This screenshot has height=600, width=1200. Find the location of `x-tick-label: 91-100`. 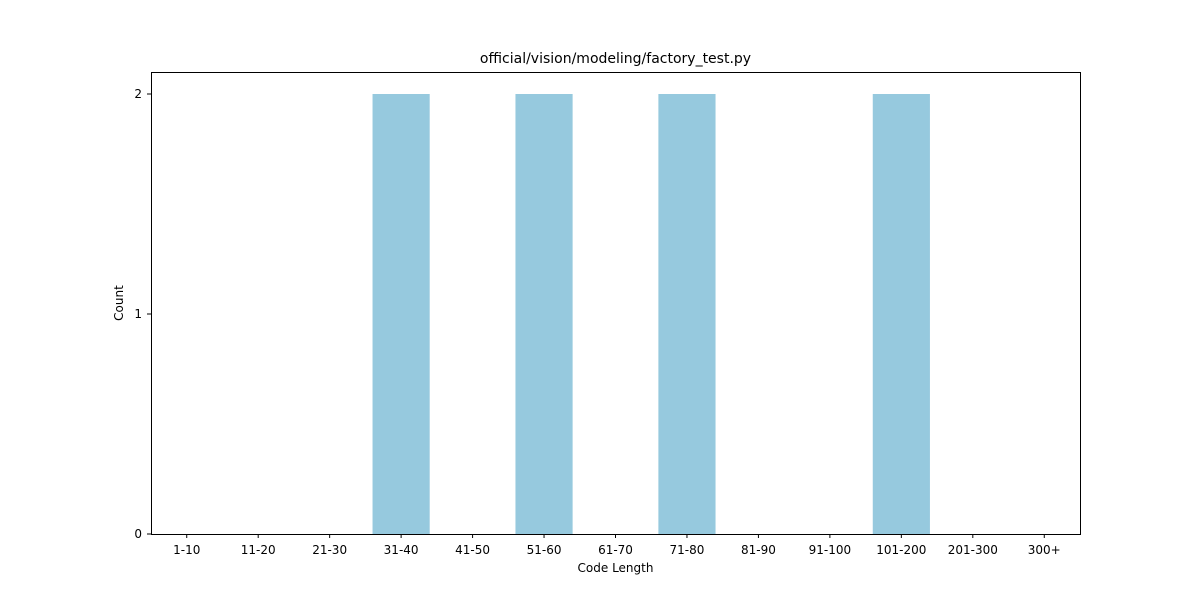

x-tick-label: 91-100 is located at coordinates (830, 550).